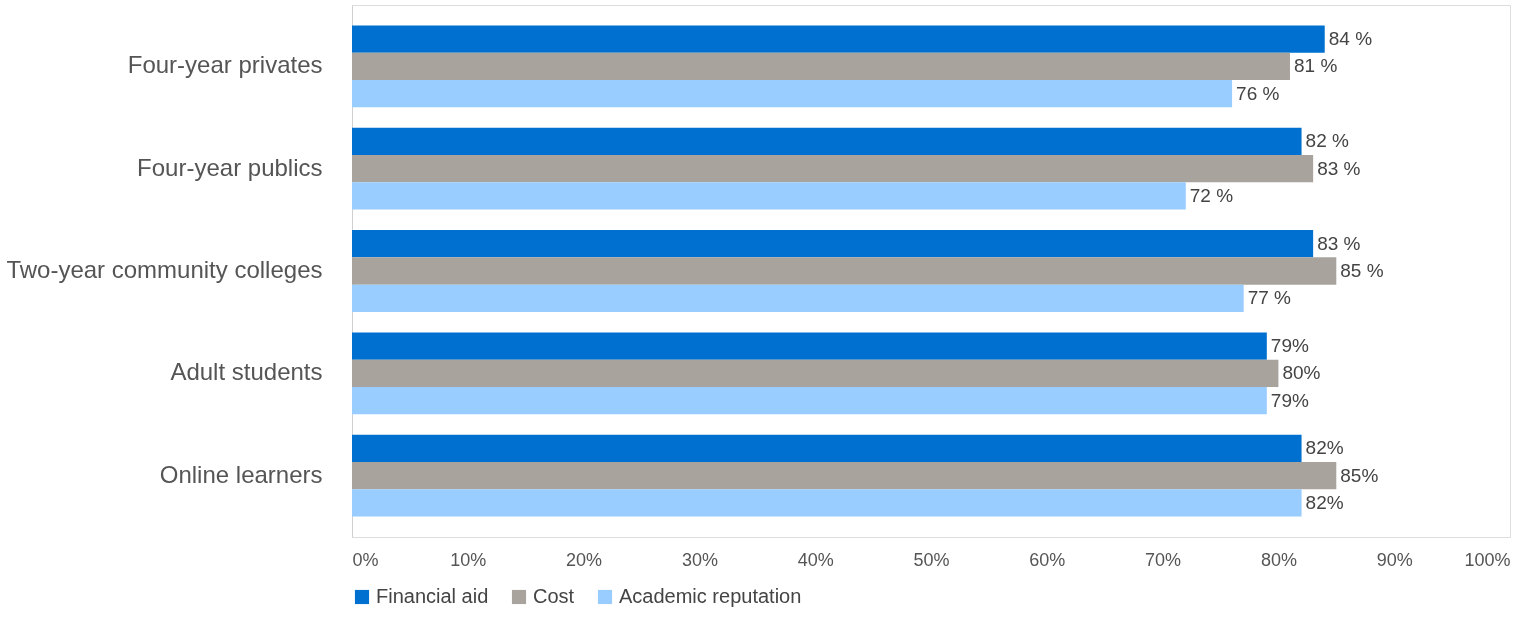  Describe the element at coordinates (1047, 559) in the screenshot. I see `x-tick-label: 60%` at that location.